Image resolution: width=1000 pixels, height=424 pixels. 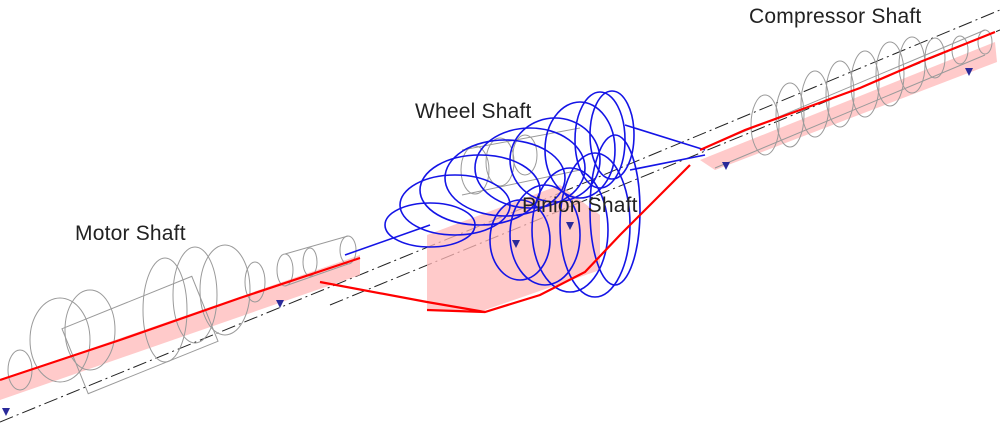 I want to click on pinion-mode-base, so click(x=456, y=311).